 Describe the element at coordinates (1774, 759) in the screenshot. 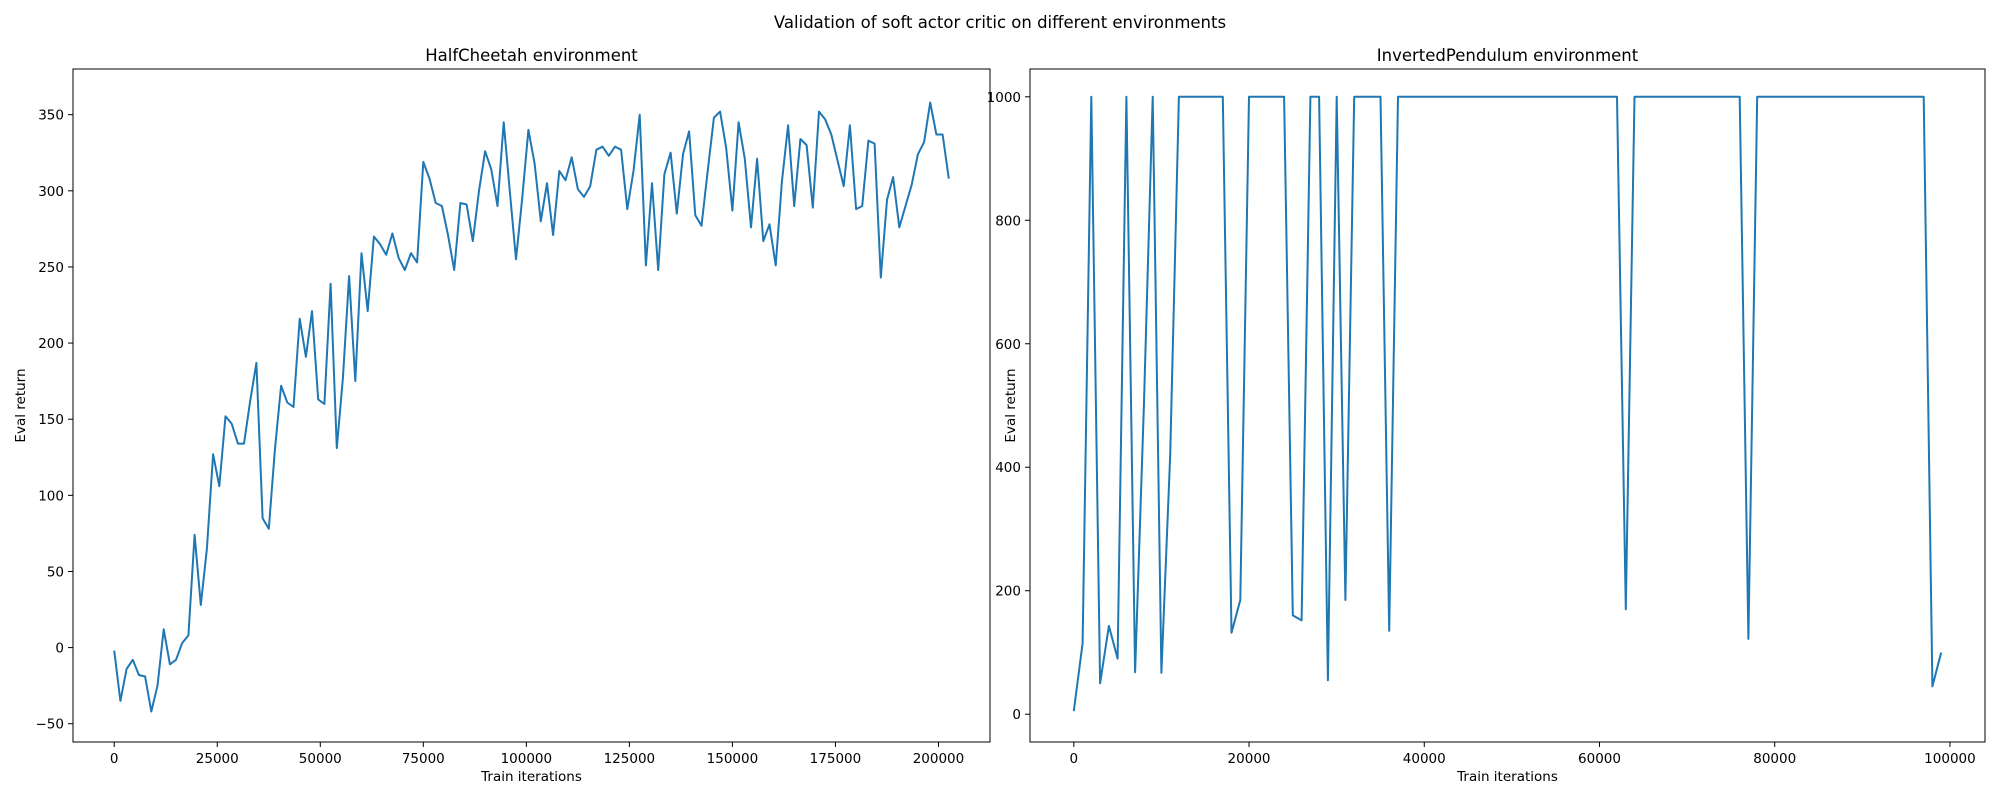

I see `x-tick-label: 80000` at that location.